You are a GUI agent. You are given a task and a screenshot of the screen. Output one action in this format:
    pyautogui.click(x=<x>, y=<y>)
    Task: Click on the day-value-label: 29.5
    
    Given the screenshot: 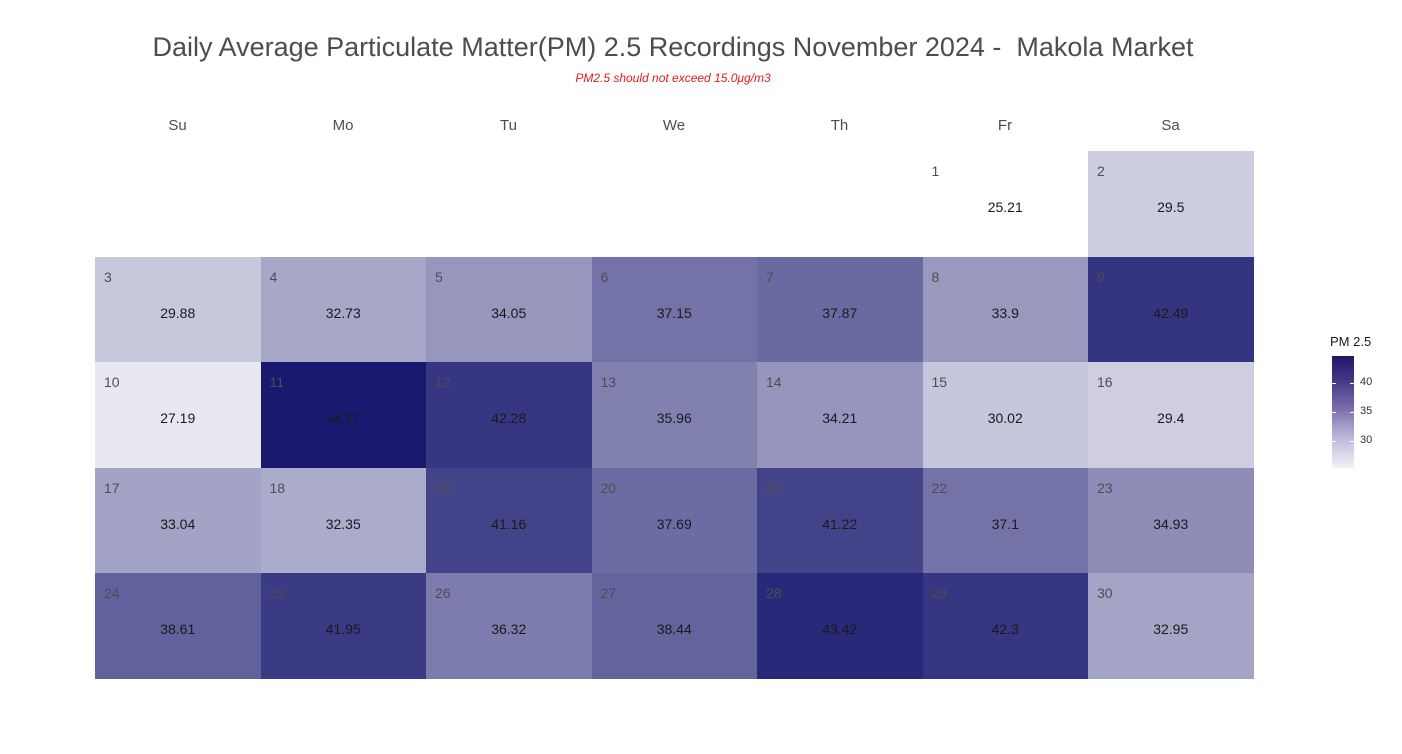 What is the action you would take?
    pyautogui.click(x=1171, y=207)
    